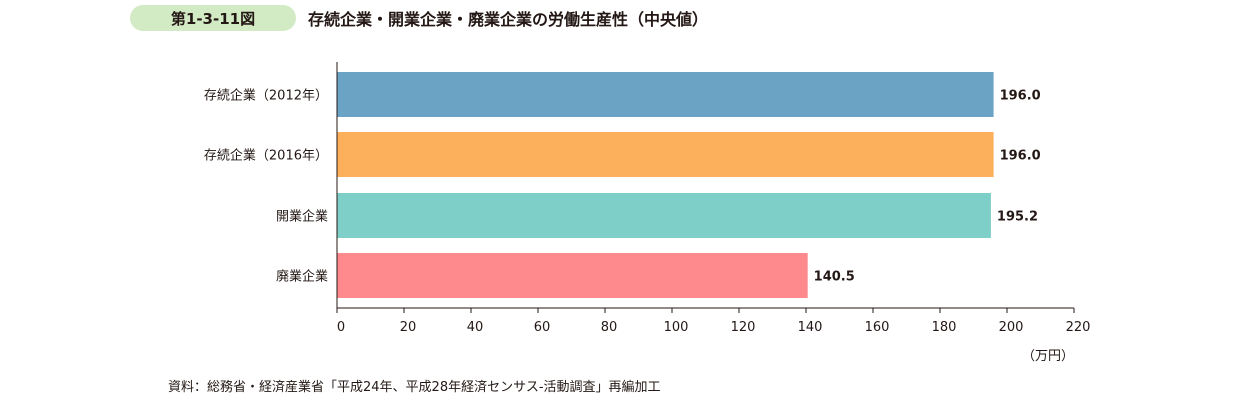 The image size is (1241, 406). I want to click on x-tick-label: 20, so click(408, 327).